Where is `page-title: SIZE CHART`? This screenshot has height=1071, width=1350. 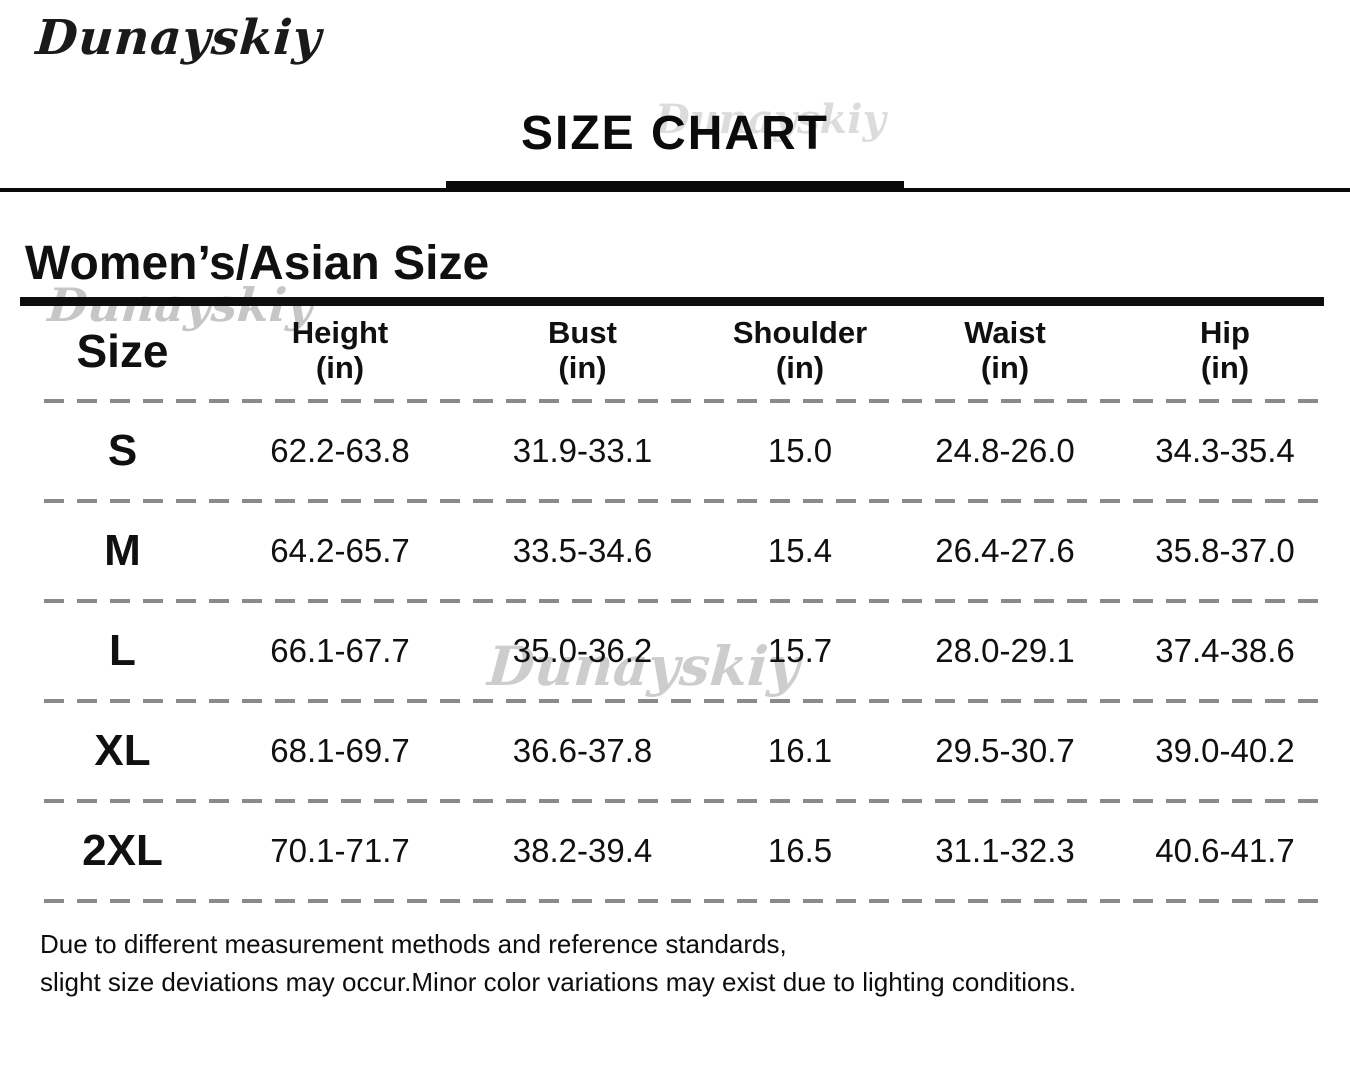
page-title: SIZE CHART is located at coordinates (675, 133).